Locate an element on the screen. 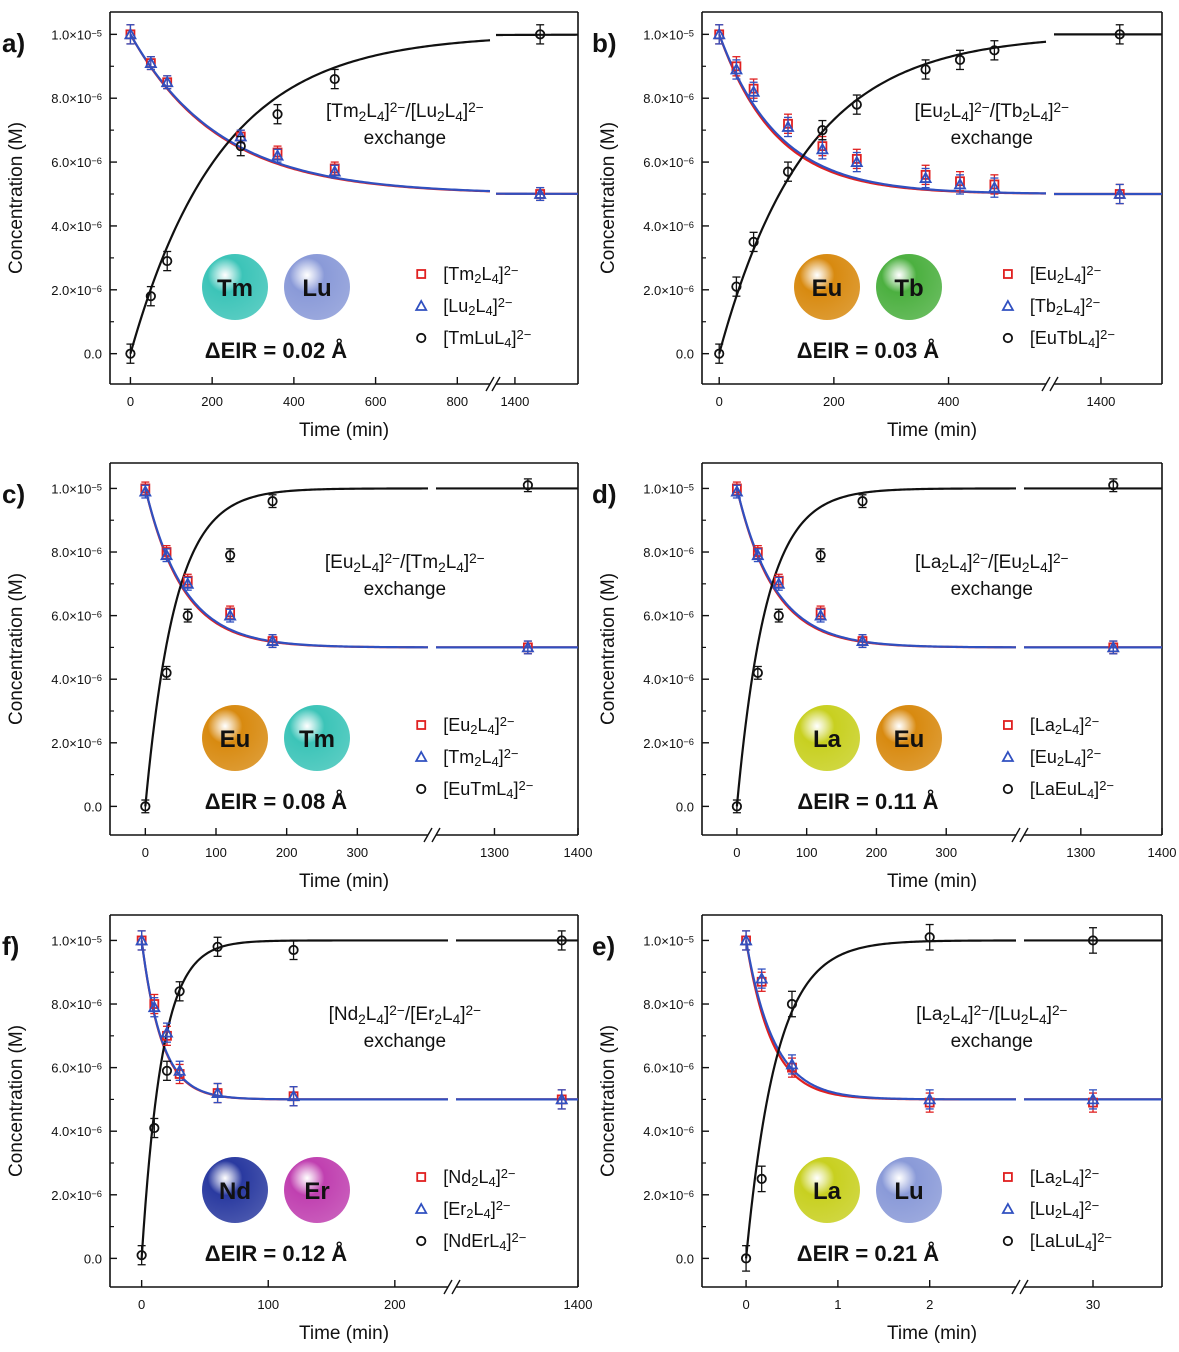 The width and height of the screenshot is (1179, 1352). legend-label: [La2L4]2− is located at coordinates (1064, 1177).